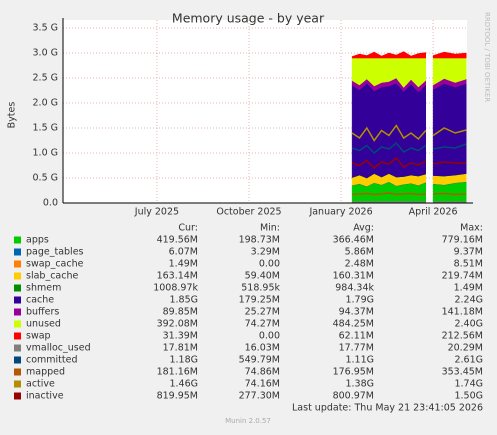 Image resolution: width=497 pixels, height=435 pixels. I want to click on legend-stat: 163.14M, so click(177, 276).